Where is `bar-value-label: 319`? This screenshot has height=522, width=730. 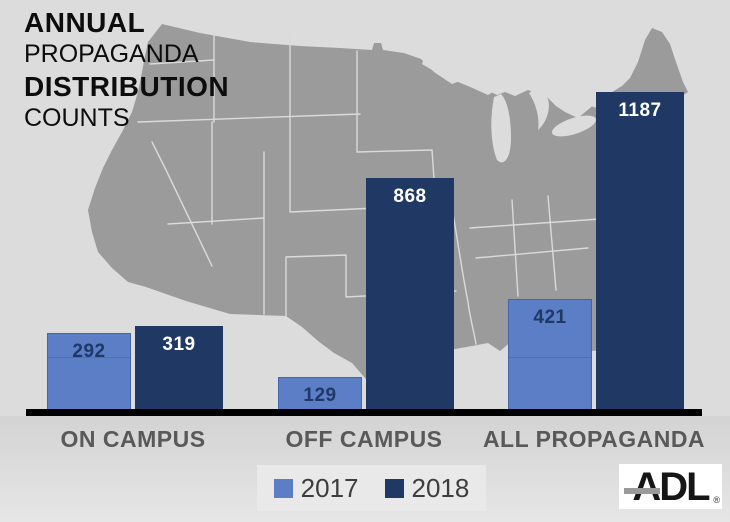 bar-value-label: 319 is located at coordinates (179, 344).